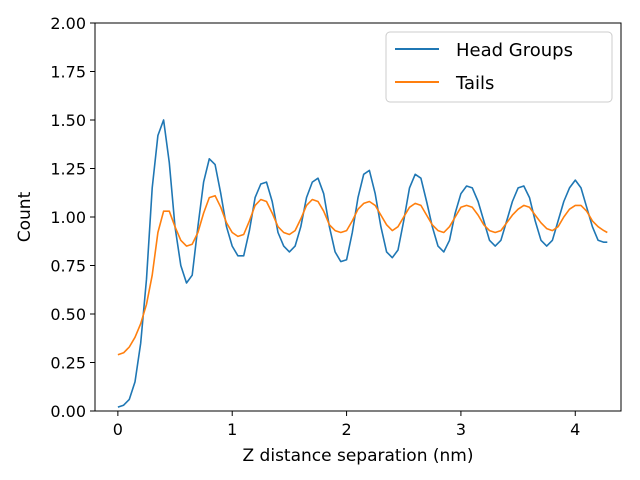 The image size is (640, 480). I want to click on y-tick-label: 1.25, so click(68, 169).